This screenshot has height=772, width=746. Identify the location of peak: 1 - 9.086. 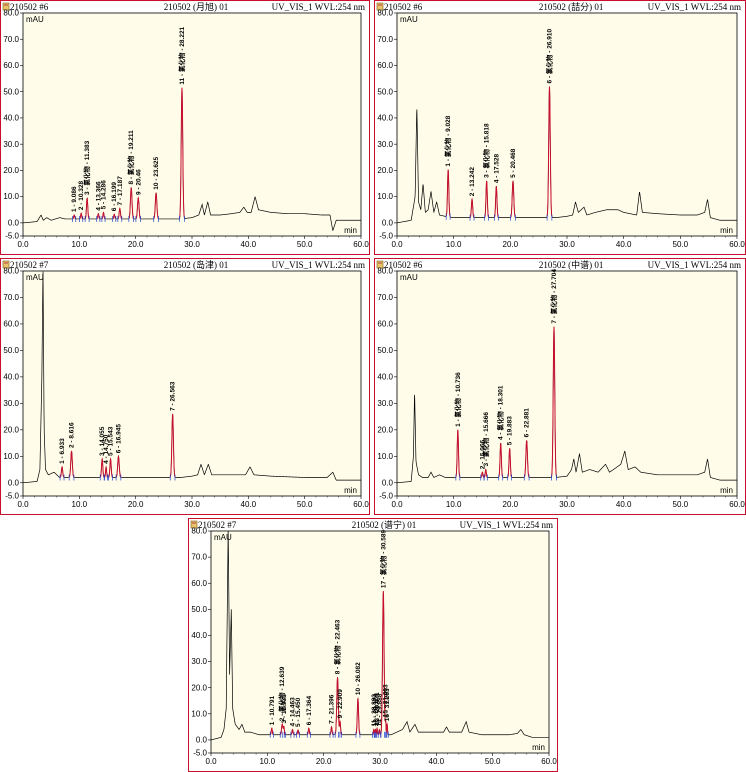
(74, 204).